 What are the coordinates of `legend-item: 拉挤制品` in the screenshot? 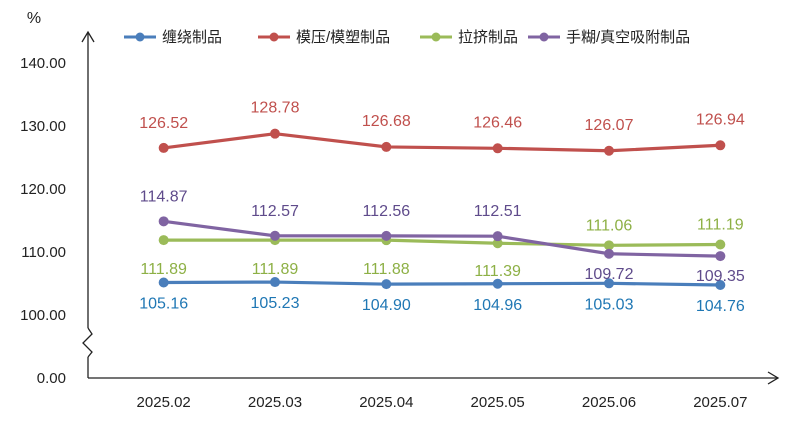 It's located at (469, 37).